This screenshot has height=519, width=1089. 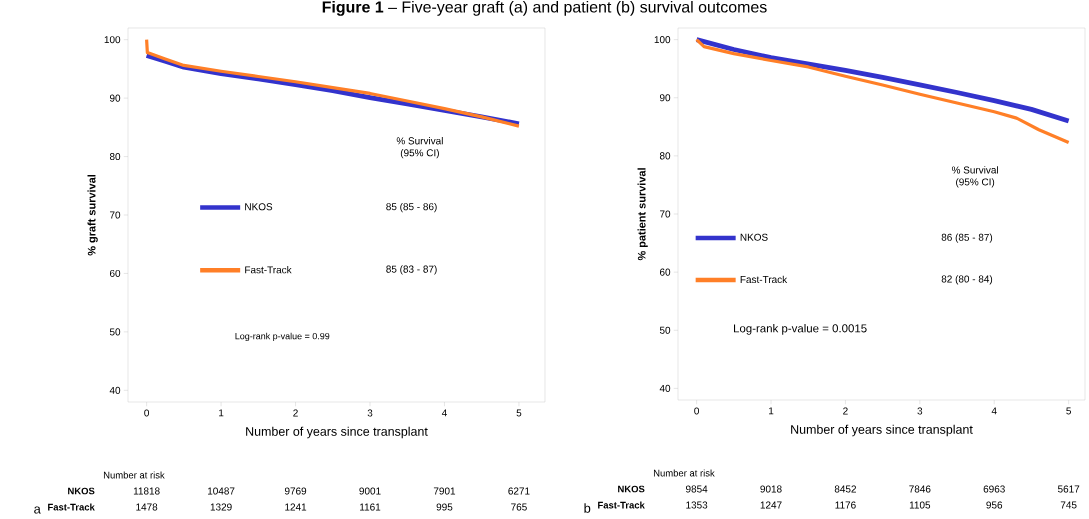 What do you see at coordinates (994, 505) in the screenshot?
I see `text: 956` at bounding box center [994, 505].